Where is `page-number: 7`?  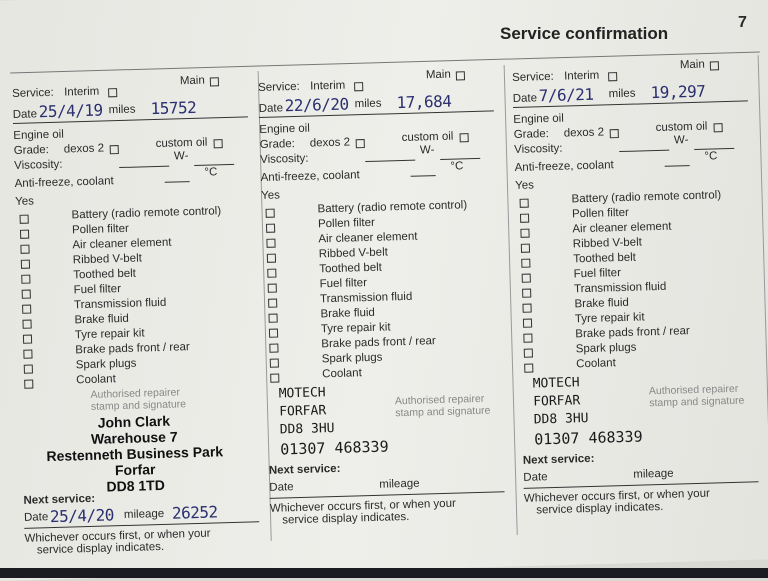
page-number: 7 is located at coordinates (742, 22).